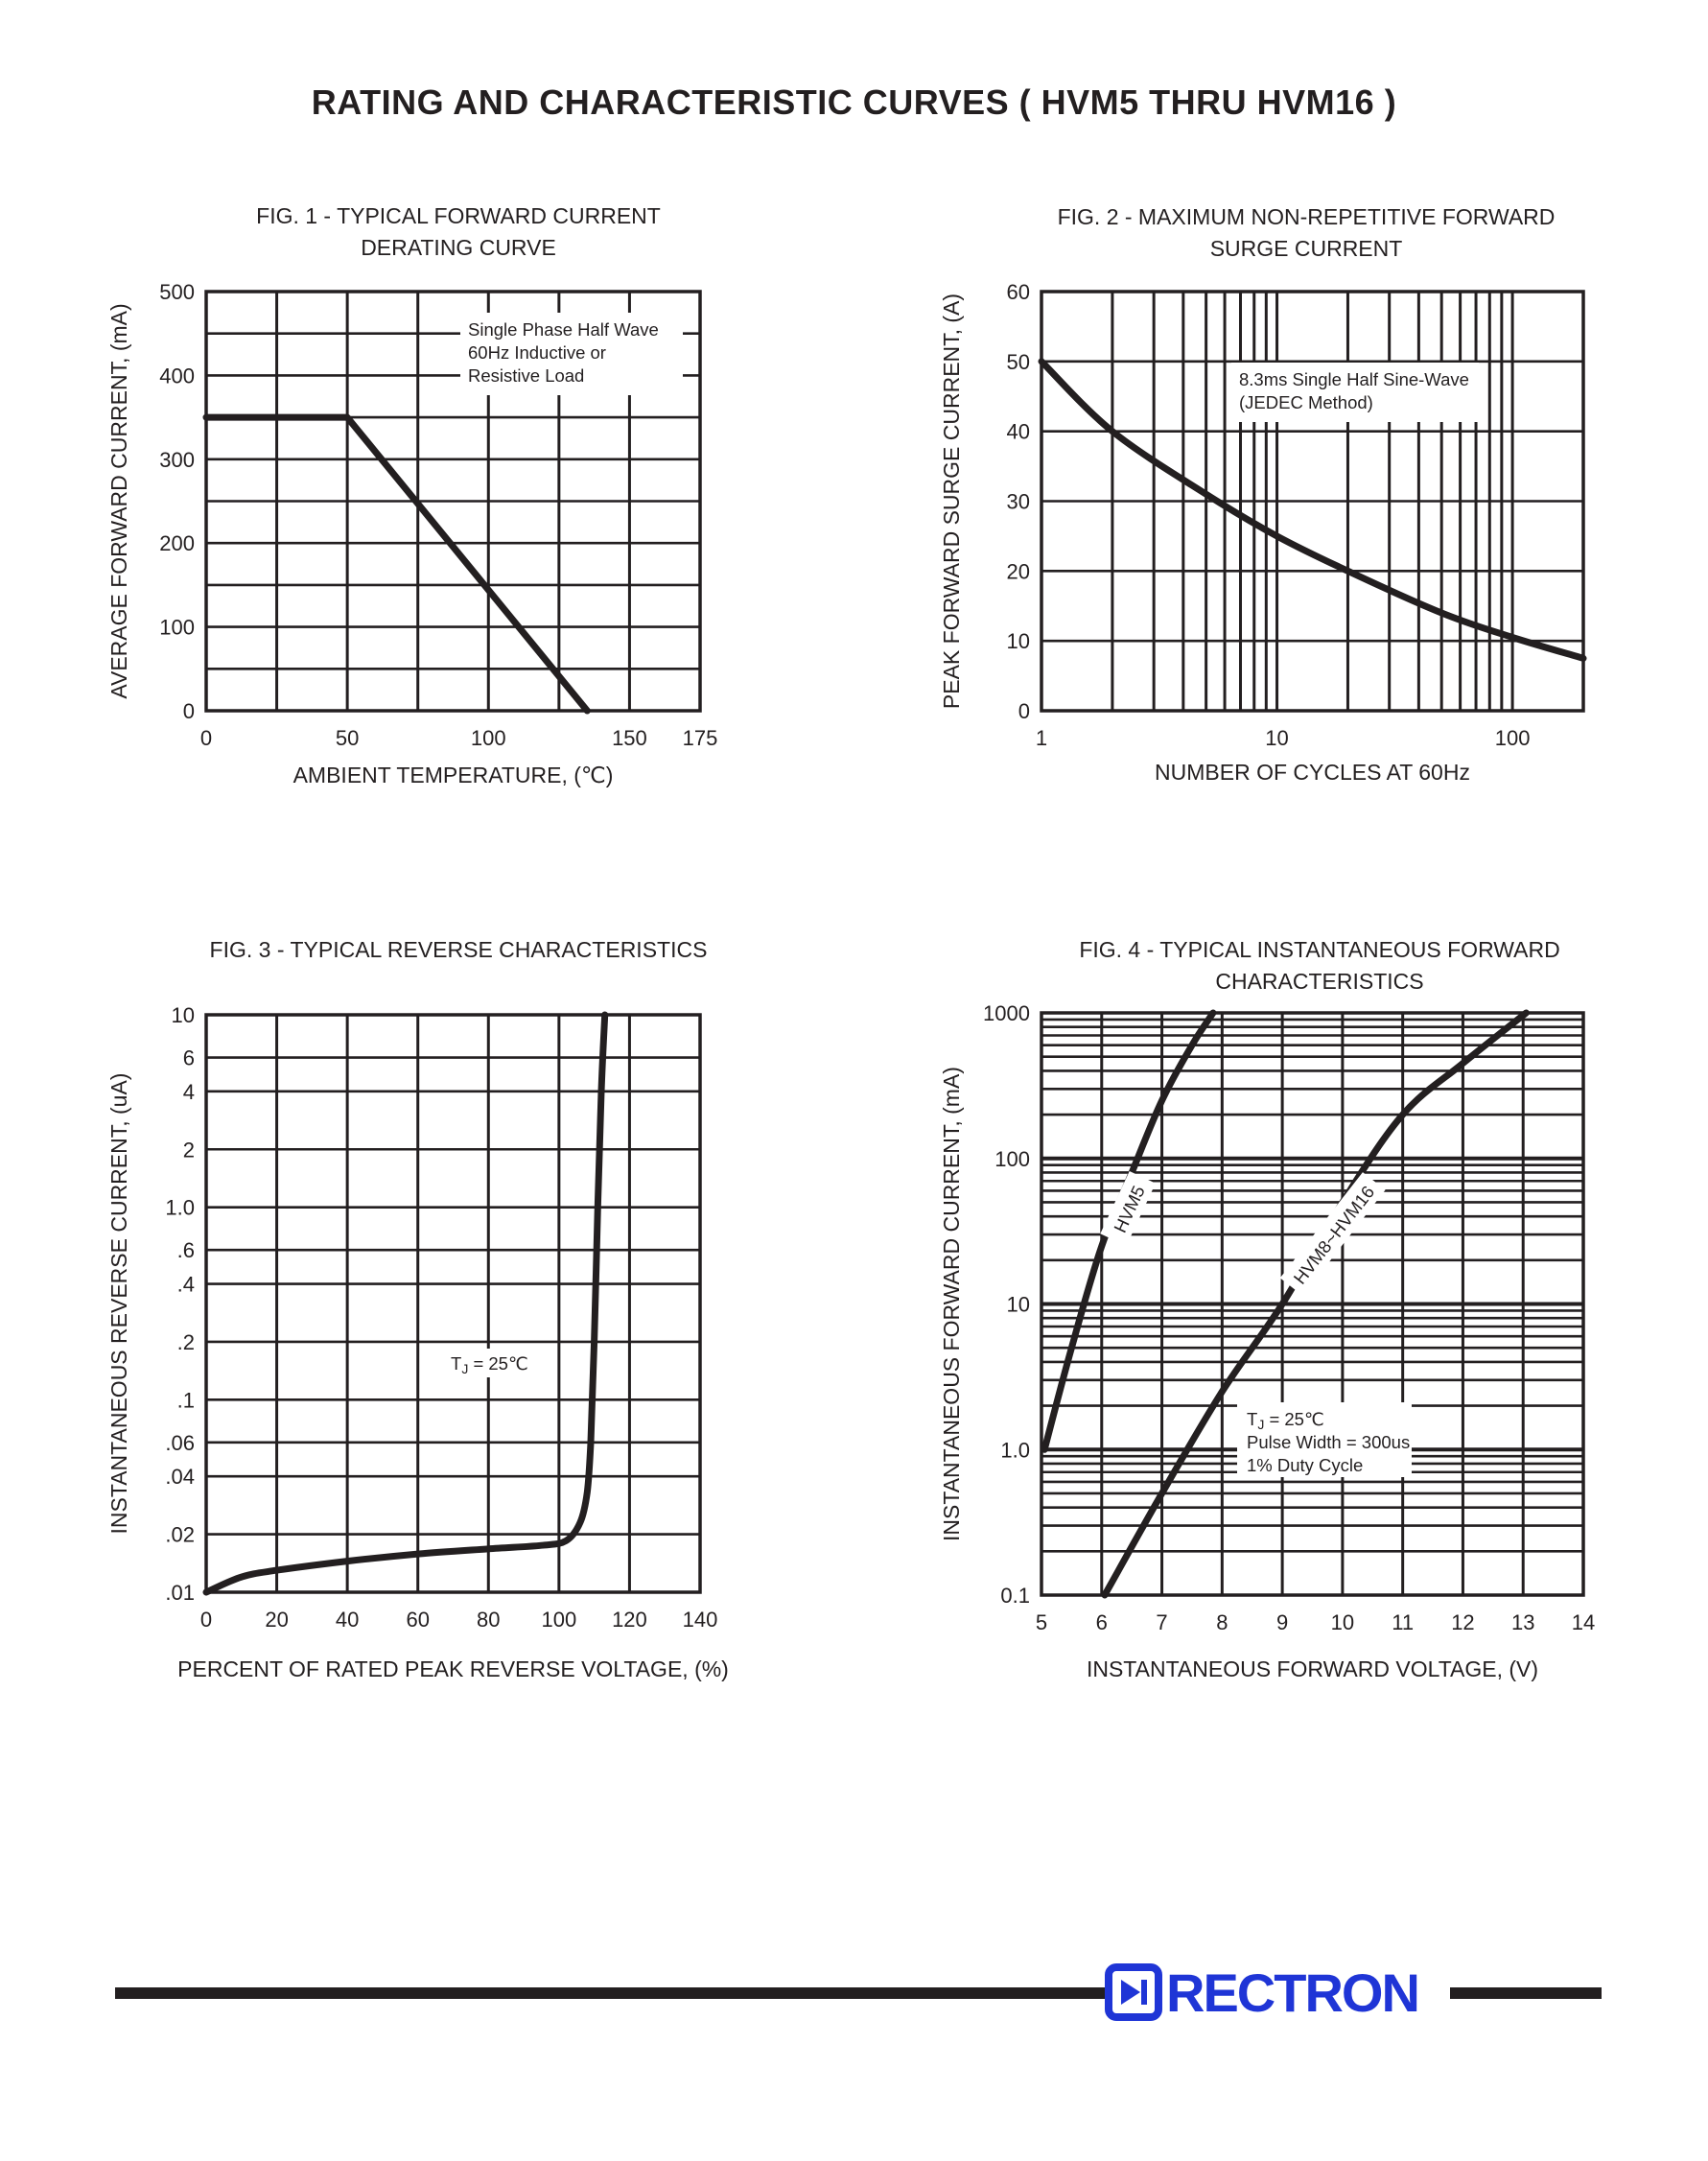 The height and width of the screenshot is (2161, 1708). What do you see at coordinates (189, 1150) in the screenshot?
I see `fig3-y-tick-label: 2` at bounding box center [189, 1150].